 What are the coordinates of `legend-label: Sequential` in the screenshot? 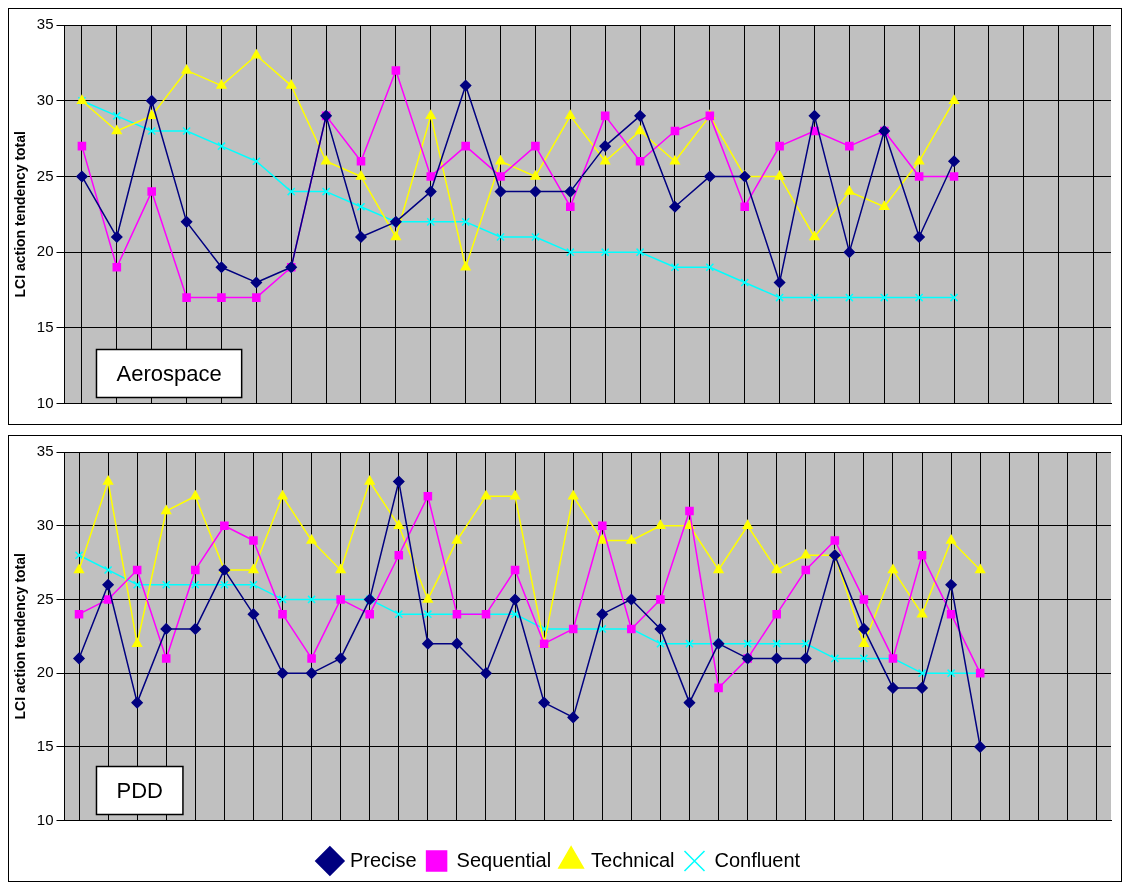 It's located at (504, 859).